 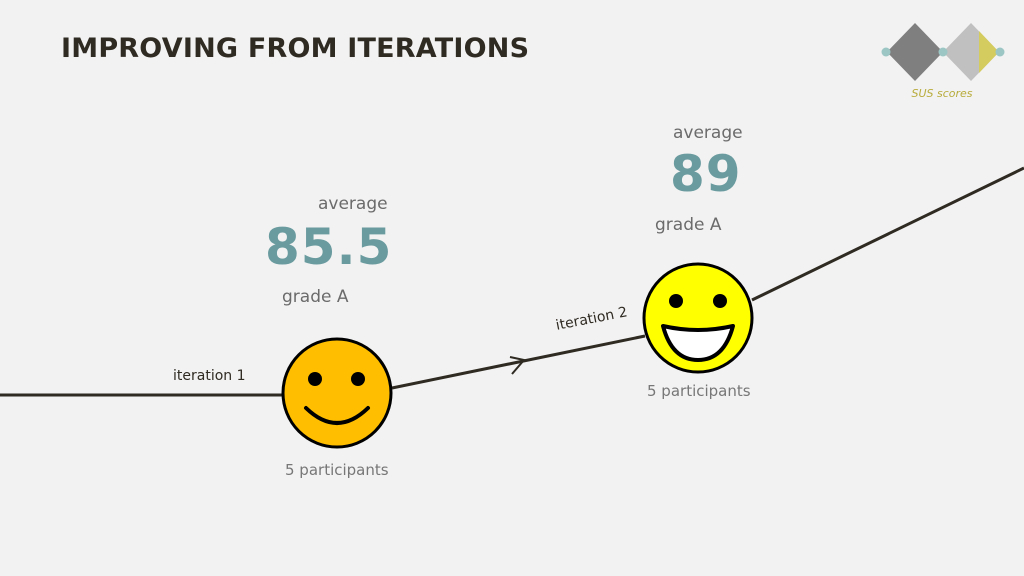 What do you see at coordinates (688, 225) in the screenshot?
I see `iteration-2-grade: grade A` at bounding box center [688, 225].